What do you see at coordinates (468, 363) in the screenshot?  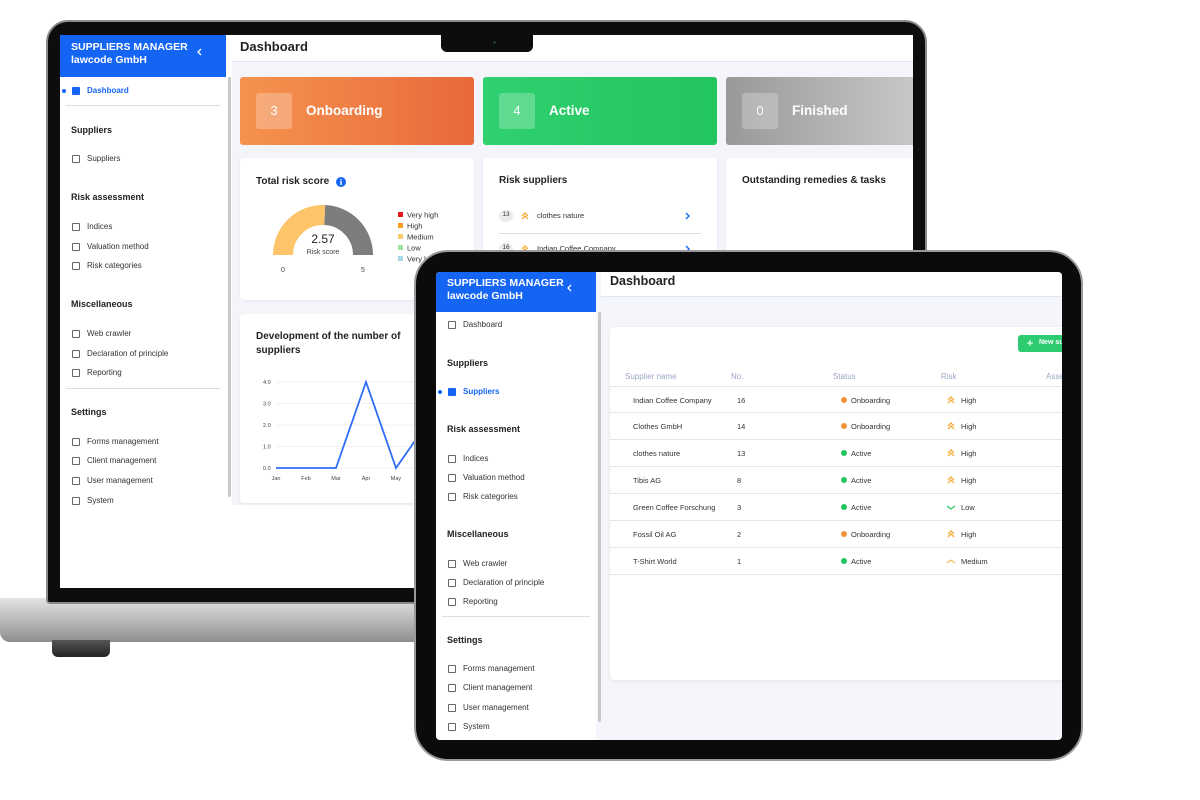 I see `nav-section-heading: Suppliers` at bounding box center [468, 363].